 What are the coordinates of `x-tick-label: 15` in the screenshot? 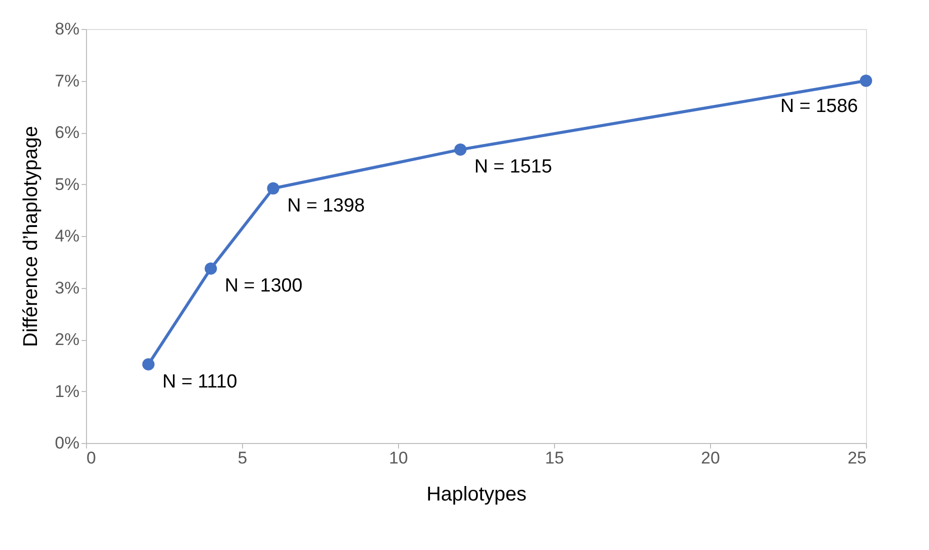 It's located at (554, 458).